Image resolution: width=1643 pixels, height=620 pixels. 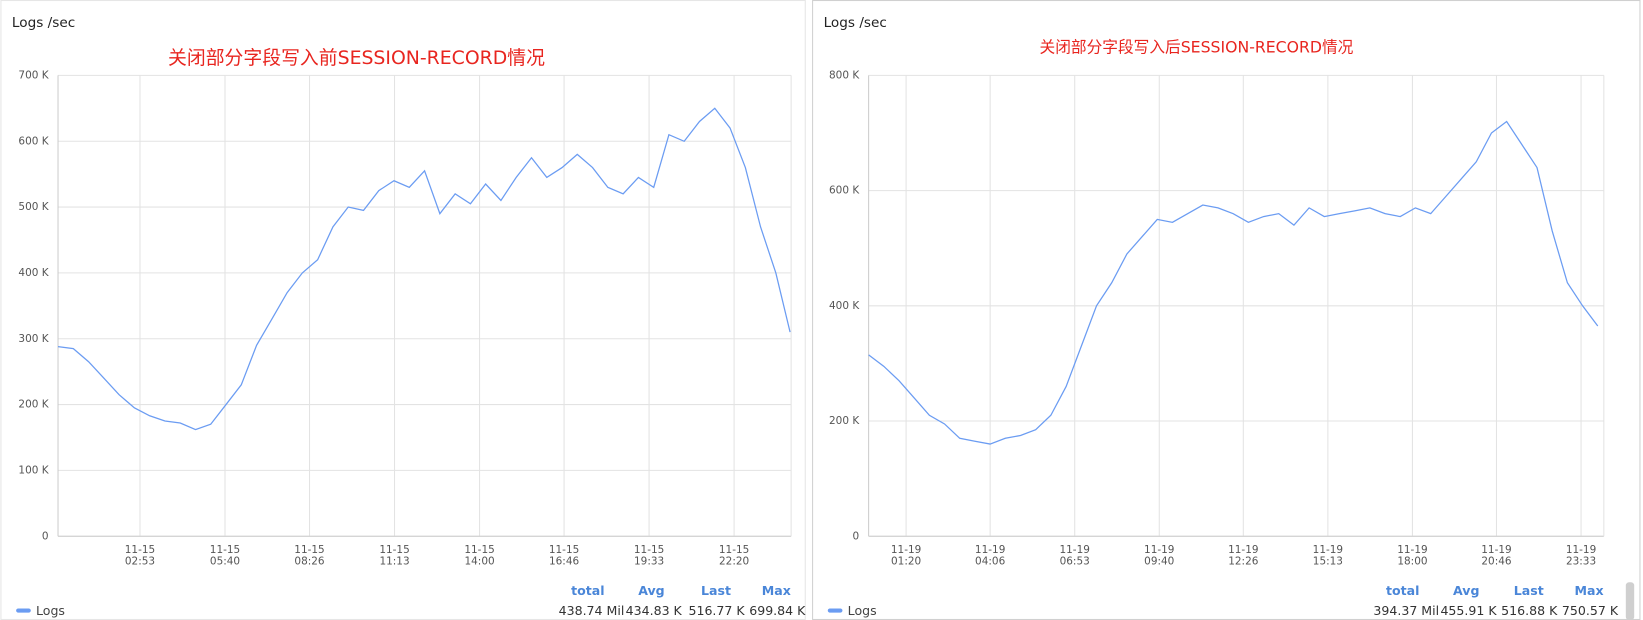 I want to click on stat-value: 516.88 K, so click(x=1529, y=610).